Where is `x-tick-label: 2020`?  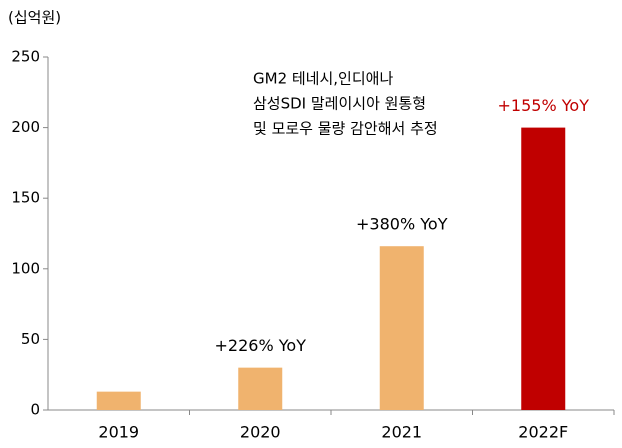
x-tick-label: 2020 is located at coordinates (260, 432).